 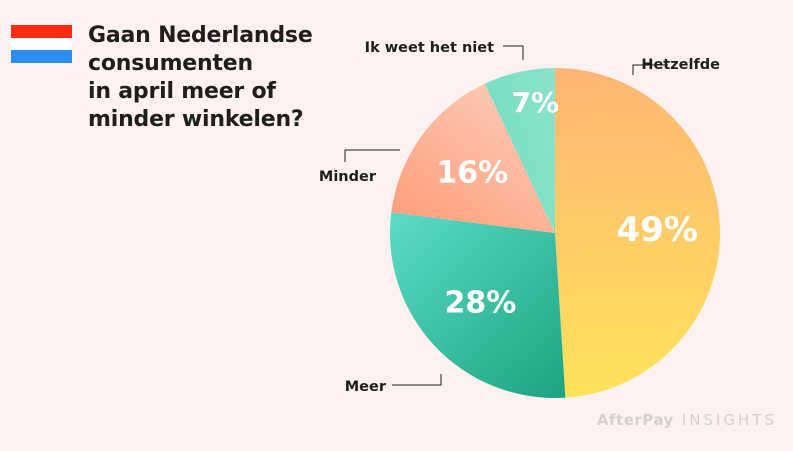 I want to click on pie-percent-label: 7%, so click(x=535, y=102).